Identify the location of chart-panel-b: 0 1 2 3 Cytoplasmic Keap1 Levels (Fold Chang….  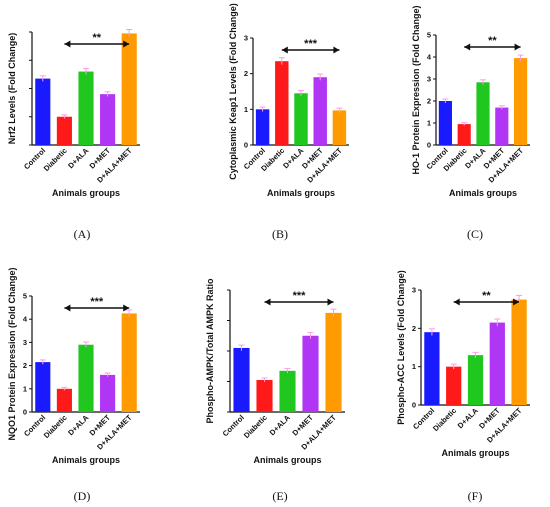
(288, 122).